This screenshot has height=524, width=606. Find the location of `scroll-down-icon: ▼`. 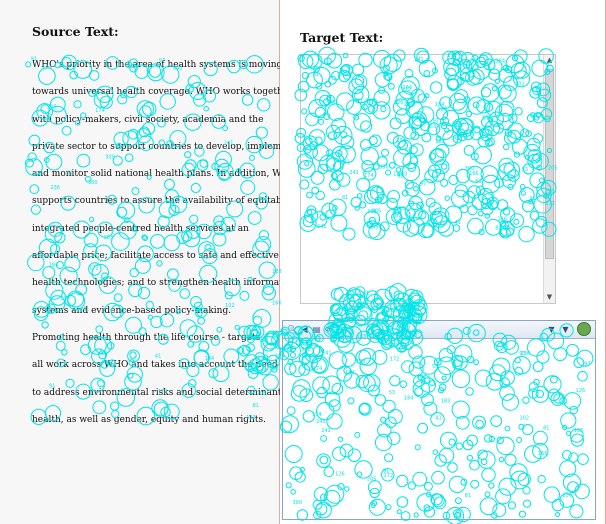

scroll-down-icon: ▼ is located at coordinates (549, 297).